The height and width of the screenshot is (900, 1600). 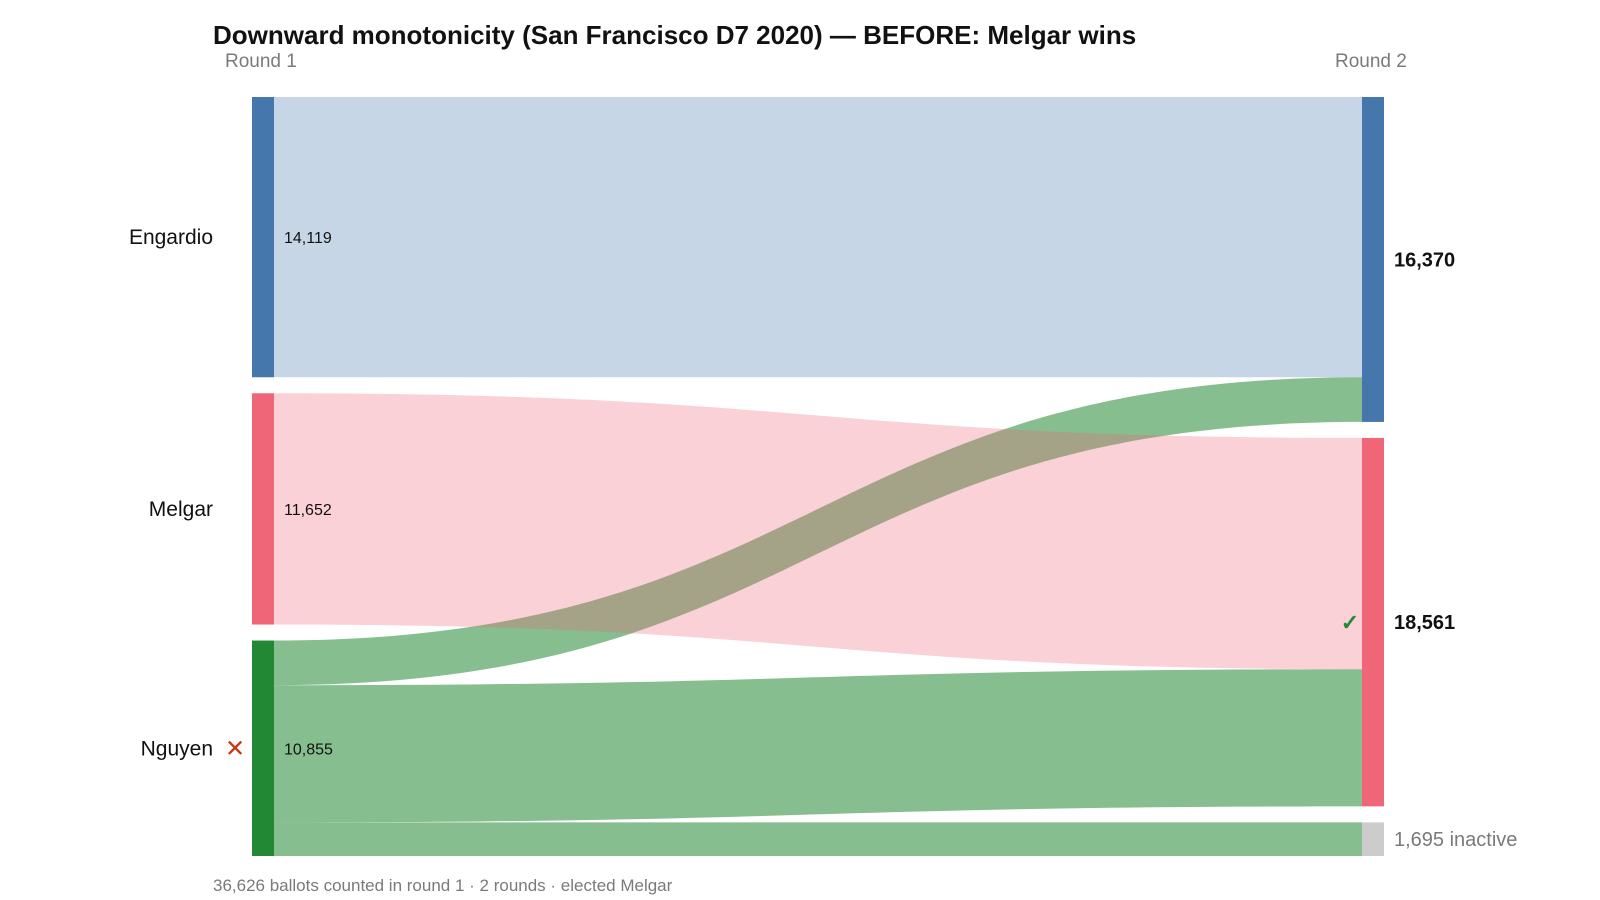 What do you see at coordinates (308, 749) in the screenshot?
I see `round1-value-nguyen: 10,855` at bounding box center [308, 749].